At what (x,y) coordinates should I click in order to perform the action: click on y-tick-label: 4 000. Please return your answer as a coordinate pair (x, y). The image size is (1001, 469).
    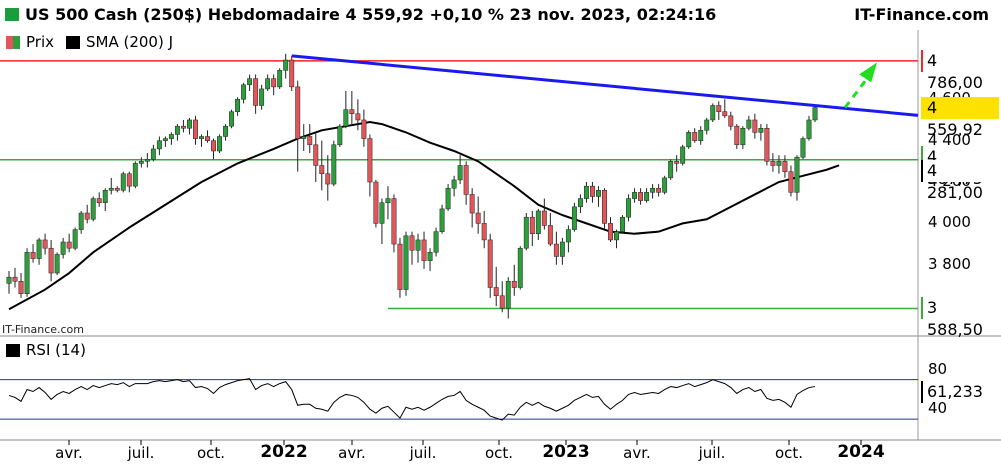
    Looking at the image, I should click on (949, 222).